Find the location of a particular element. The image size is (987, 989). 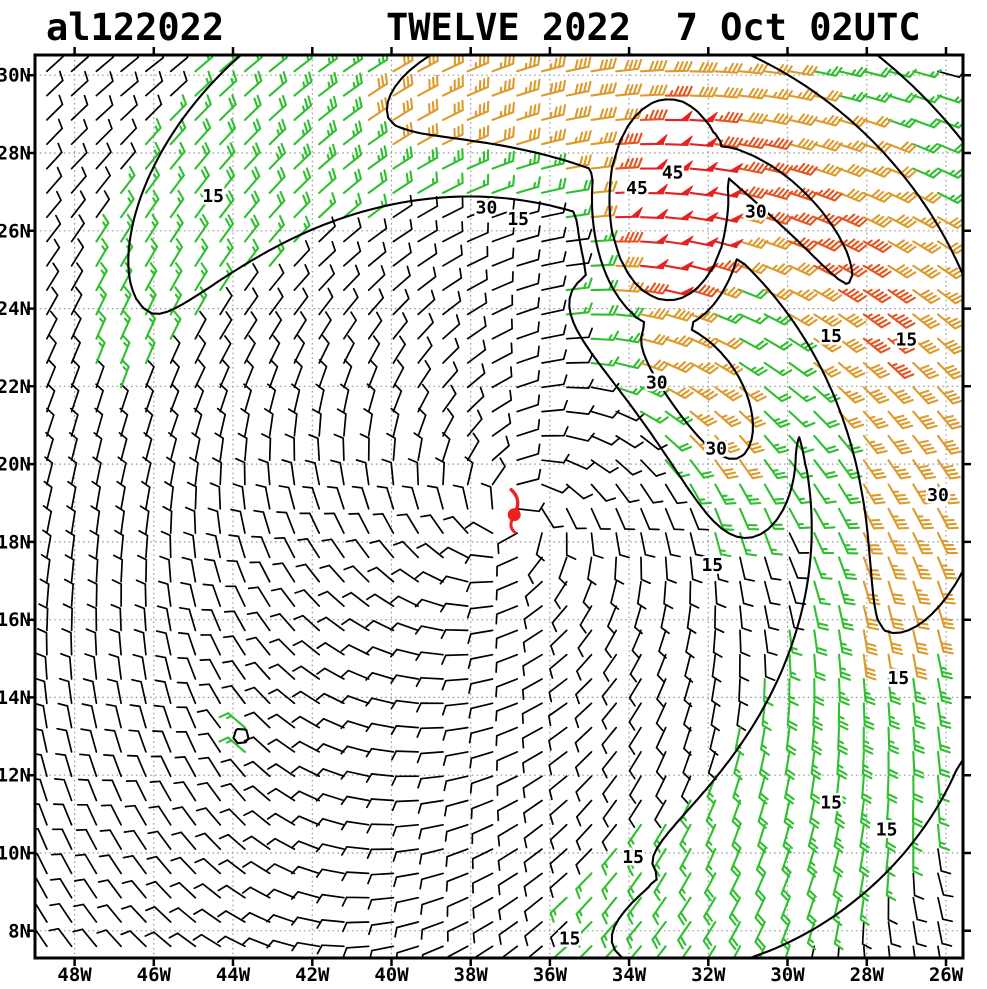

lat-tick-label: 16N is located at coordinates (15, 620).